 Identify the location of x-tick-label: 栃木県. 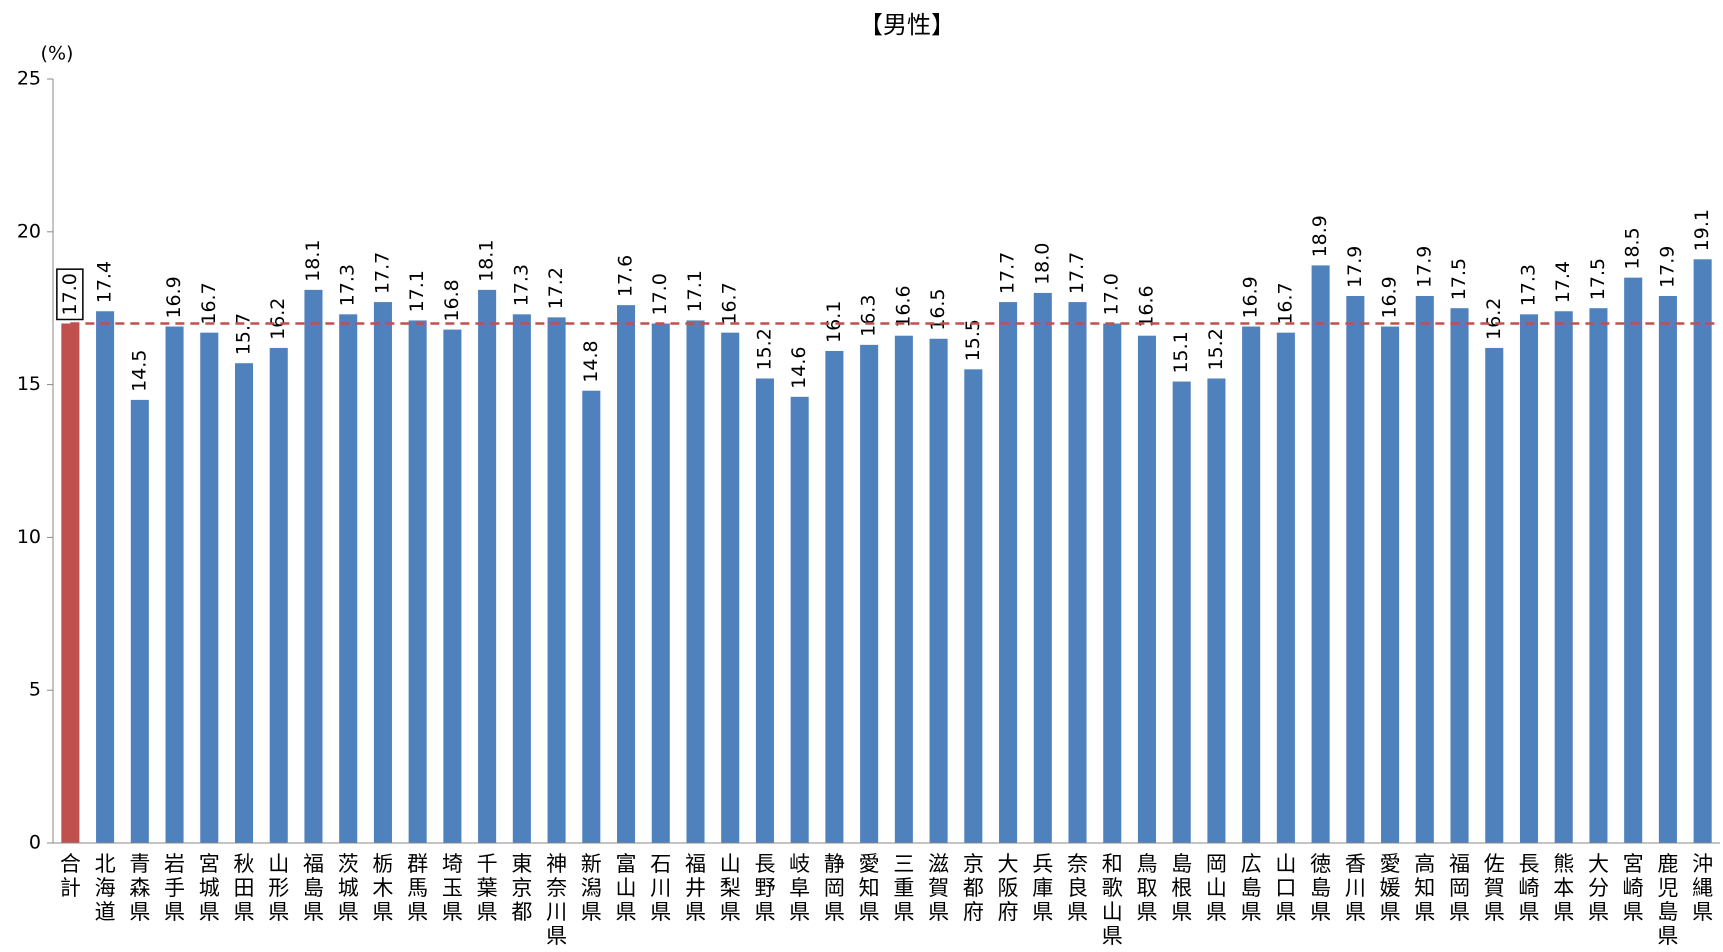
(382, 888).